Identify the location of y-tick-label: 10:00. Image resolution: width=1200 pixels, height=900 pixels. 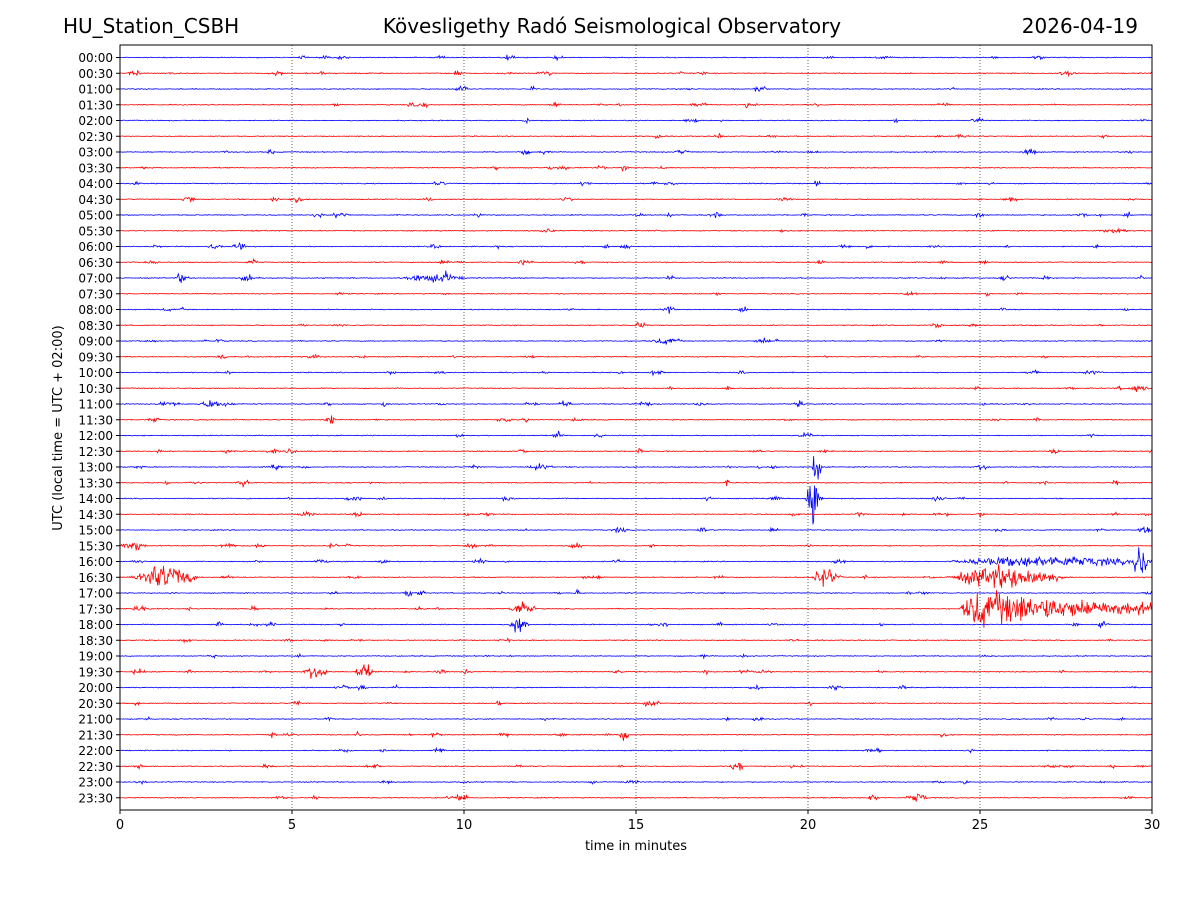
(95, 373).